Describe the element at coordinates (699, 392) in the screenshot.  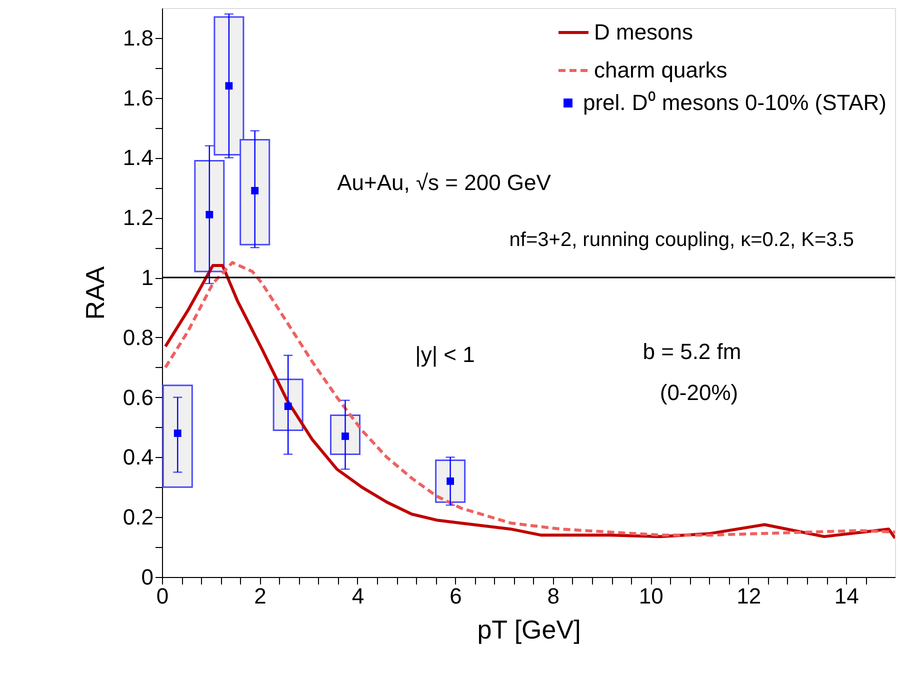
I see `annotation: (0-20%)` at that location.